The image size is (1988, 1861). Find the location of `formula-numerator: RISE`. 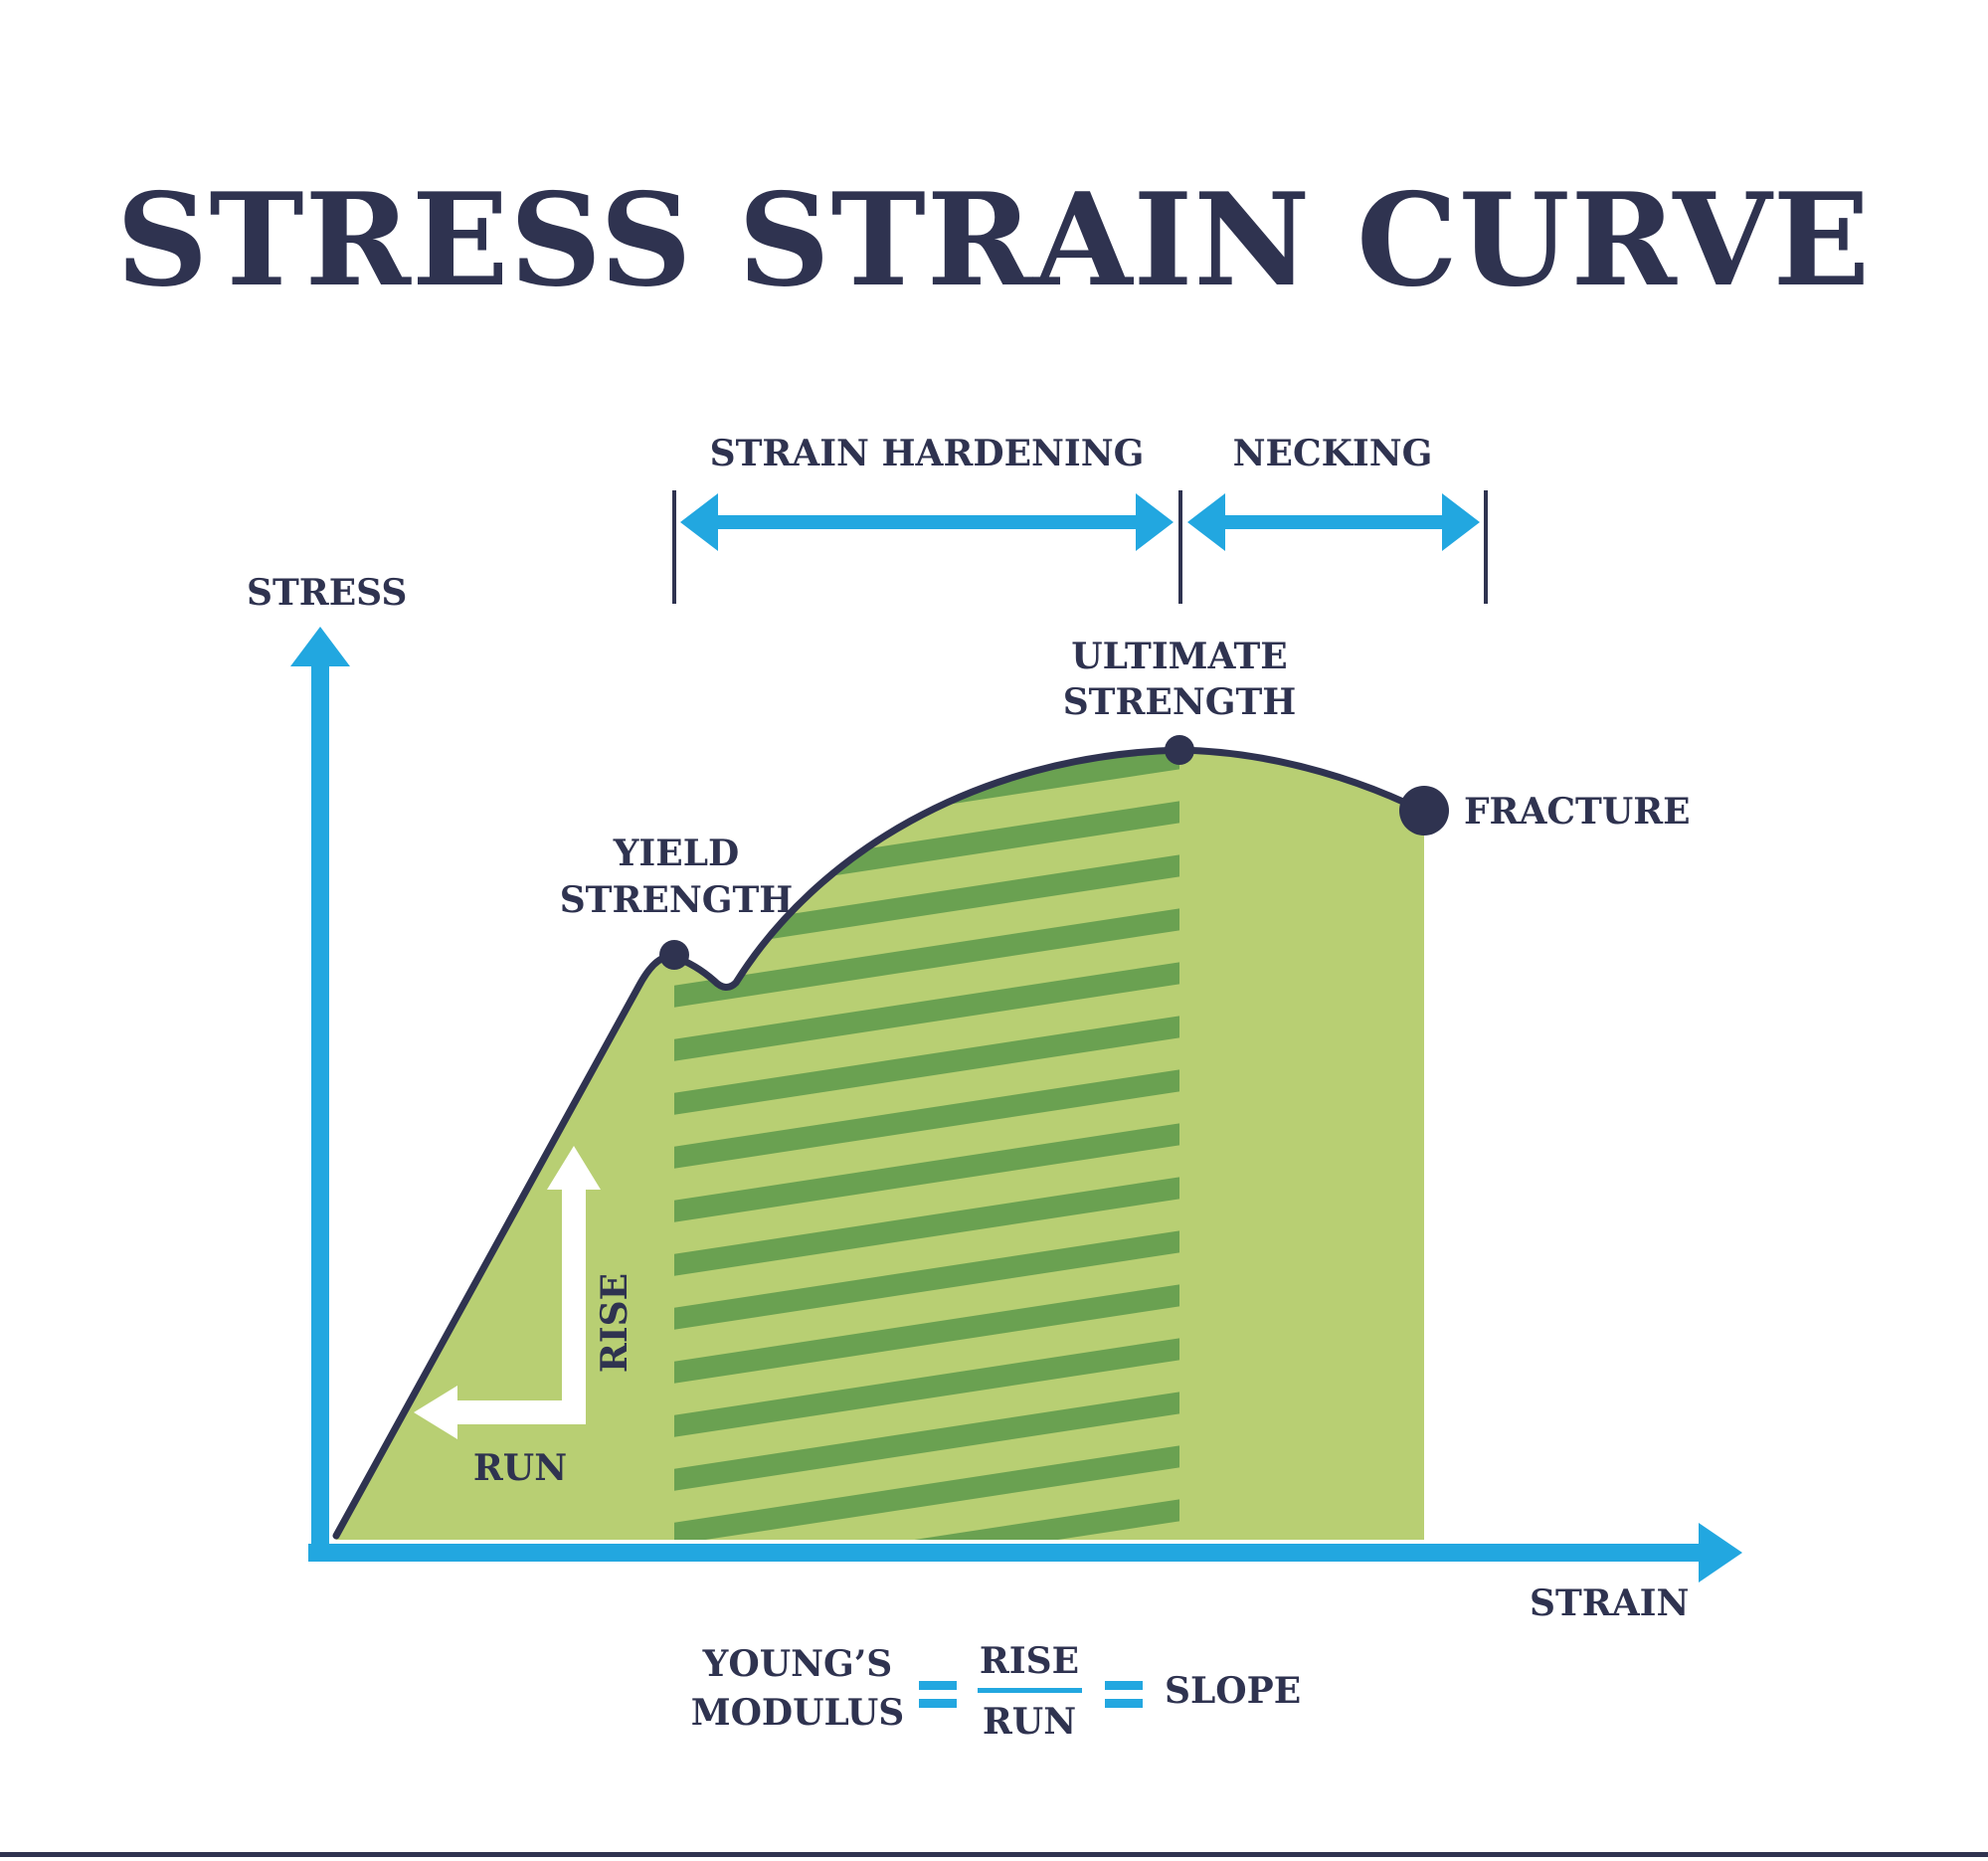

formula-numerator: RISE is located at coordinates (1029, 1661).